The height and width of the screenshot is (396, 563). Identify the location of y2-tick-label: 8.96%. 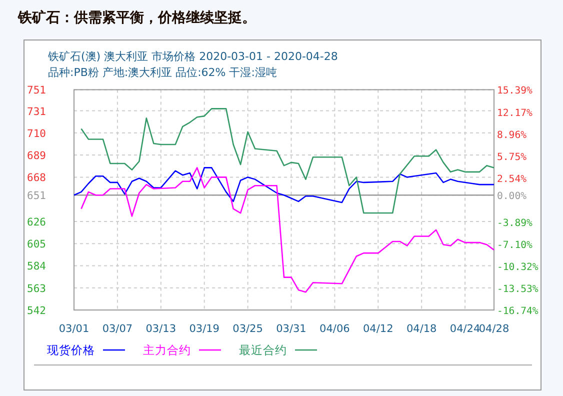
(512, 135).